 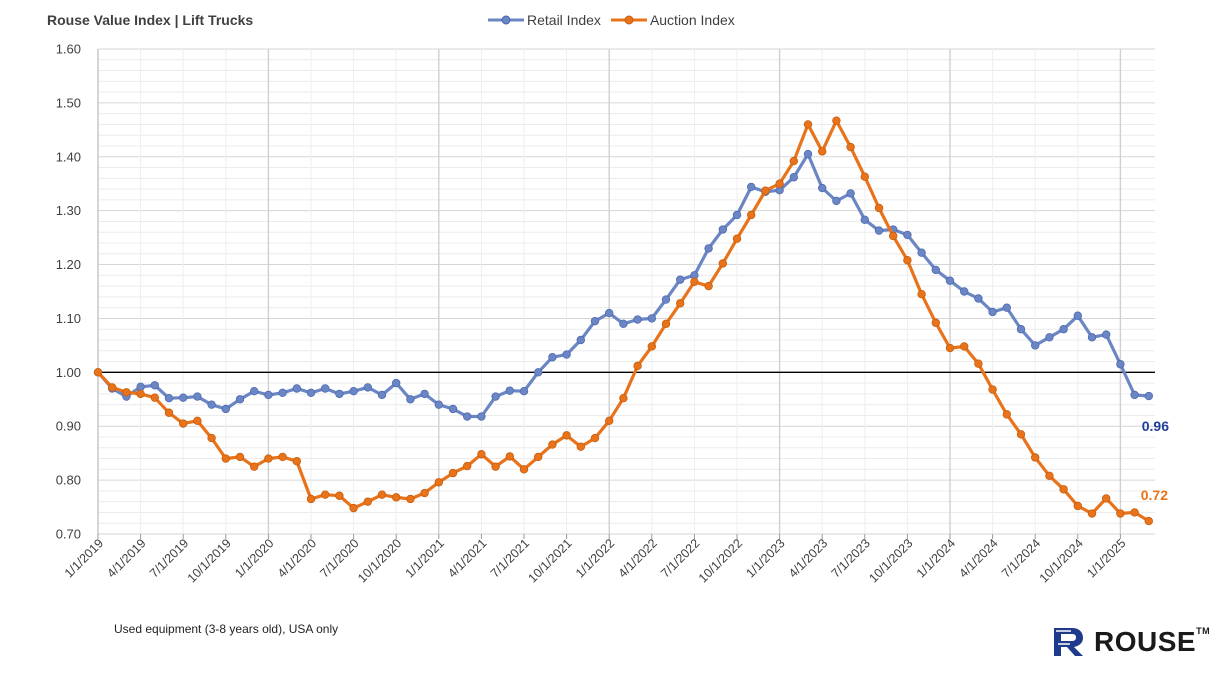 What do you see at coordinates (1203, 631) in the screenshot?
I see `trademark-mark: TM` at bounding box center [1203, 631].